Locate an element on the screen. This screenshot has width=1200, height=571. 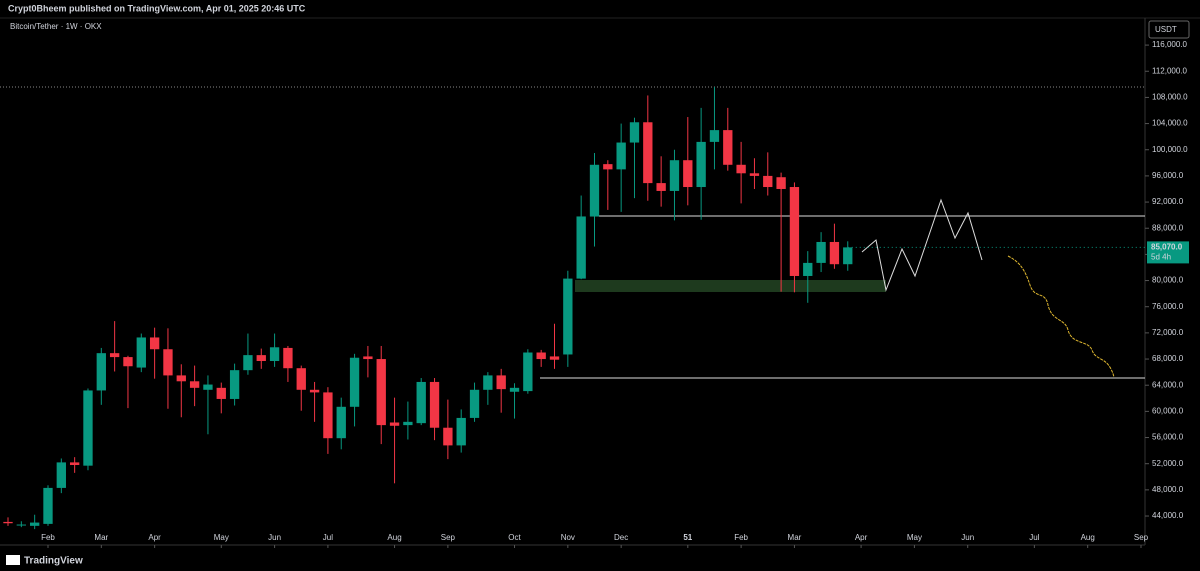
y-tick-label: 72,000.0 is located at coordinates (1168, 332).